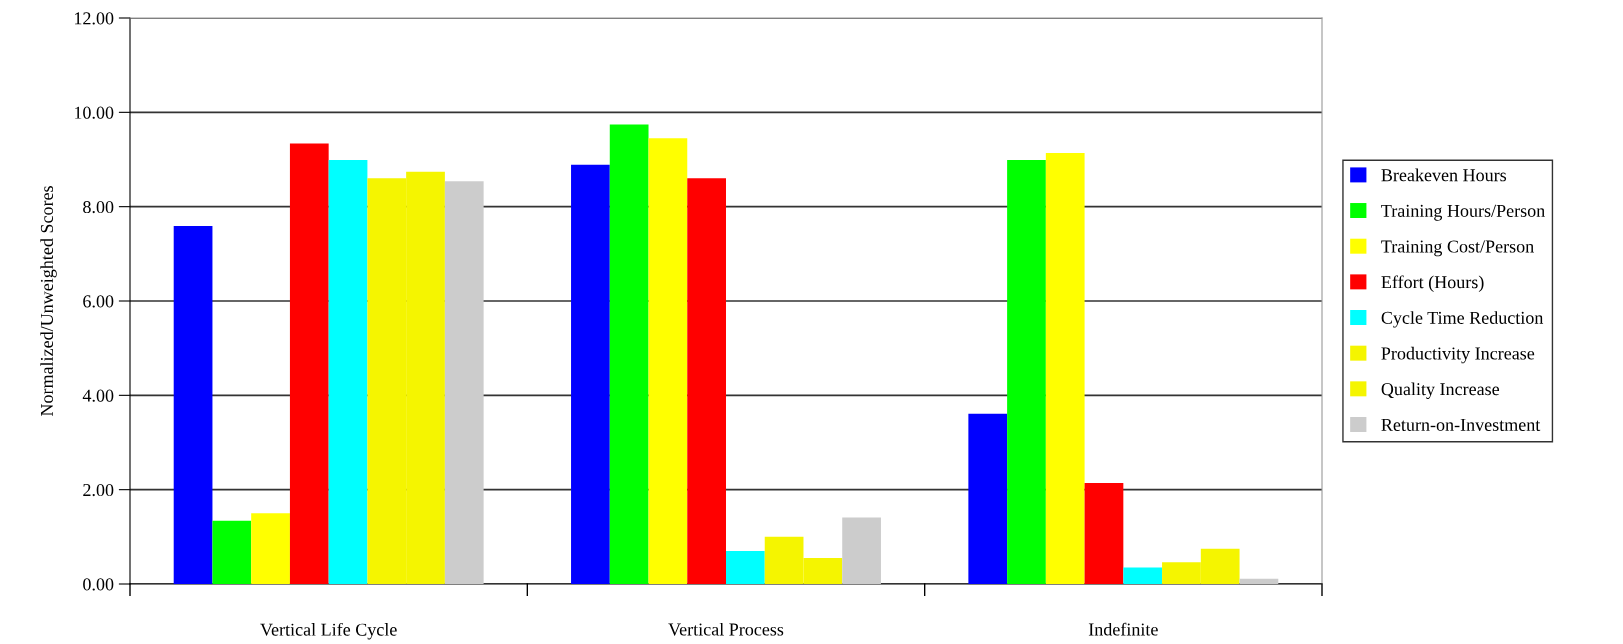  Describe the element at coordinates (98, 207) in the screenshot. I see `y-tick-label: 8.00` at that location.